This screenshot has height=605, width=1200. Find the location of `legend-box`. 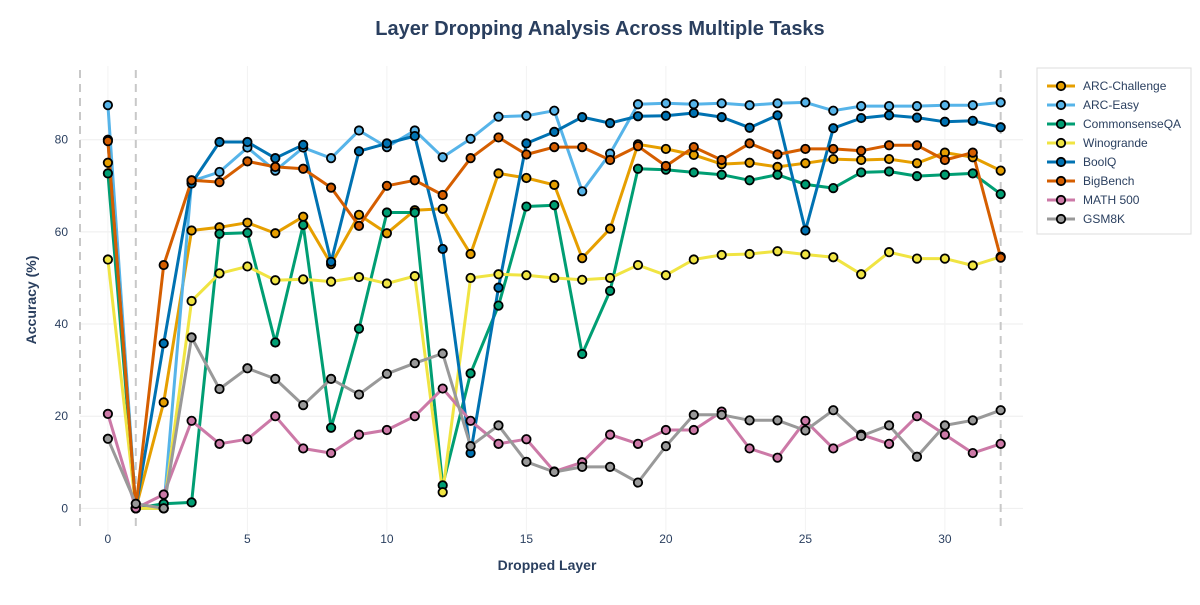

legend-box is located at coordinates (1114, 151).